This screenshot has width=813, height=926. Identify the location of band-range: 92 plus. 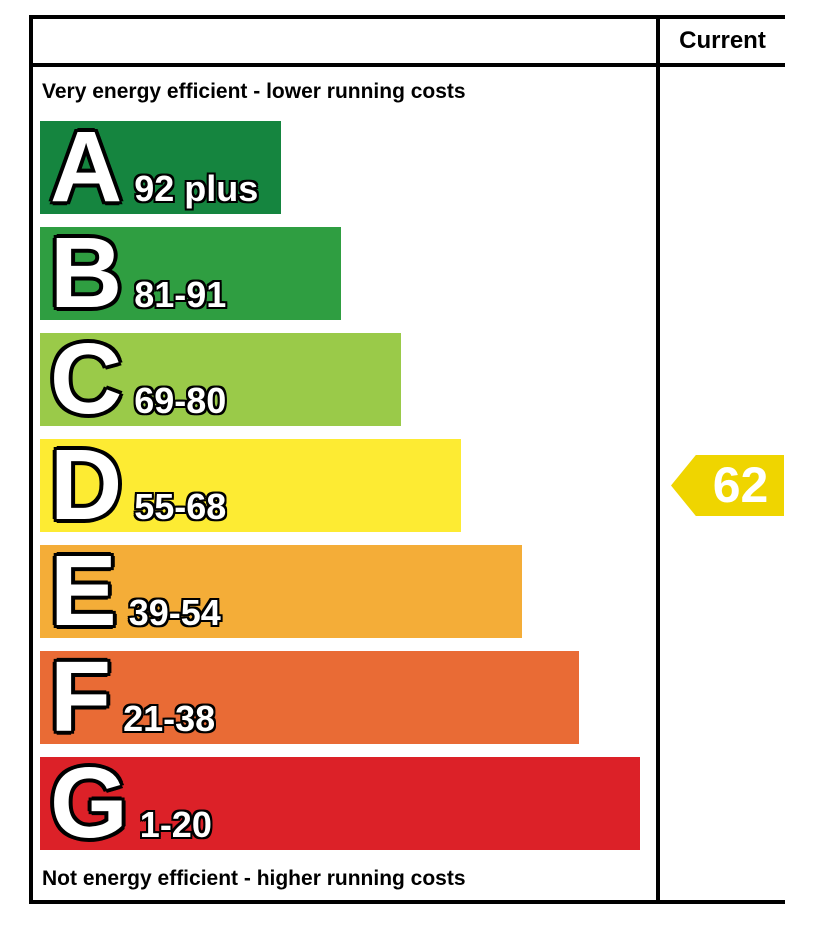
(196, 188).